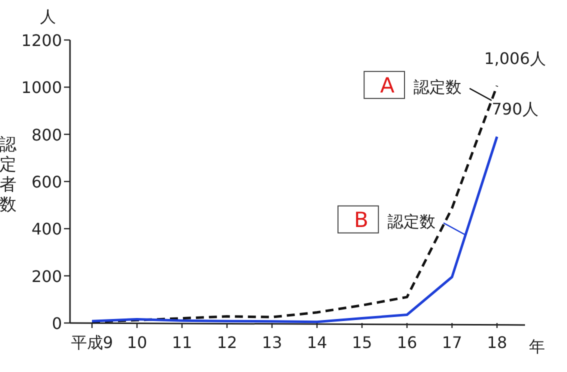 The image size is (567, 372). I want to click on annotation: 790人, so click(515, 109).